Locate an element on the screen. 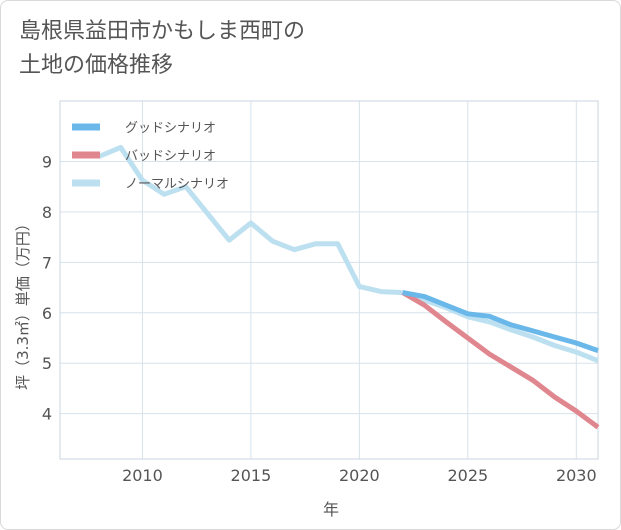  y-axis-ticks: 4 5 6 7 8 9 is located at coordinates (47, 288).